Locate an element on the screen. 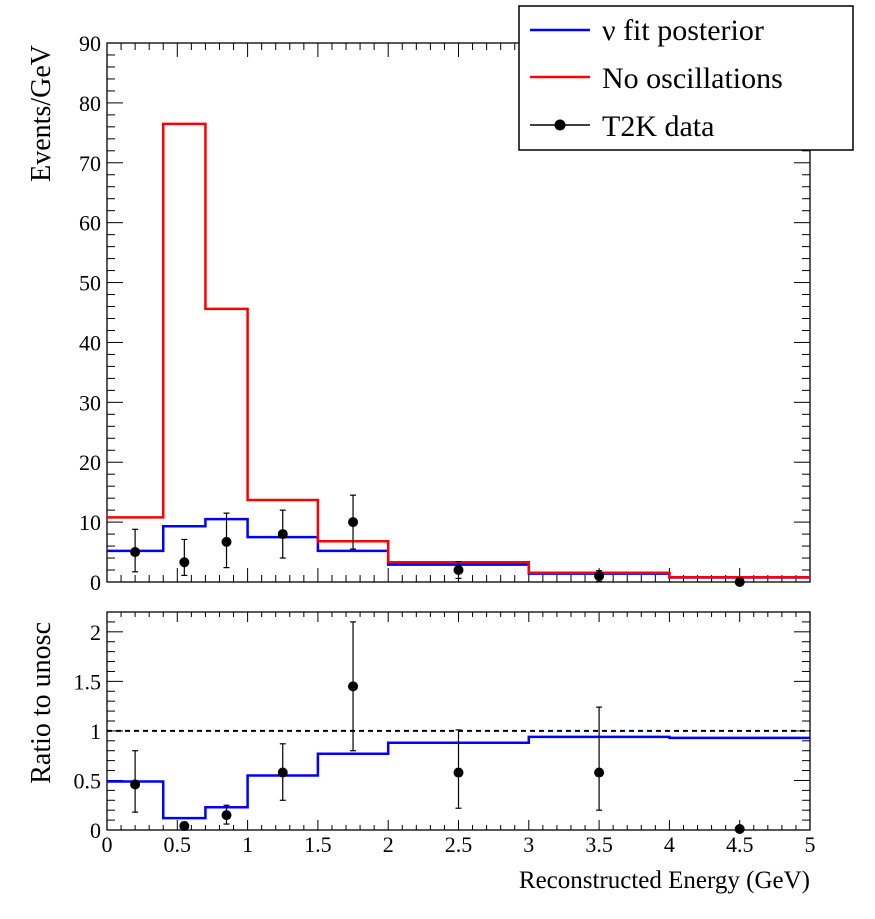 Image resolution: width=875 pixels, height=919 pixels. bottom-y-tick-label: 1.5 is located at coordinates (88, 681).